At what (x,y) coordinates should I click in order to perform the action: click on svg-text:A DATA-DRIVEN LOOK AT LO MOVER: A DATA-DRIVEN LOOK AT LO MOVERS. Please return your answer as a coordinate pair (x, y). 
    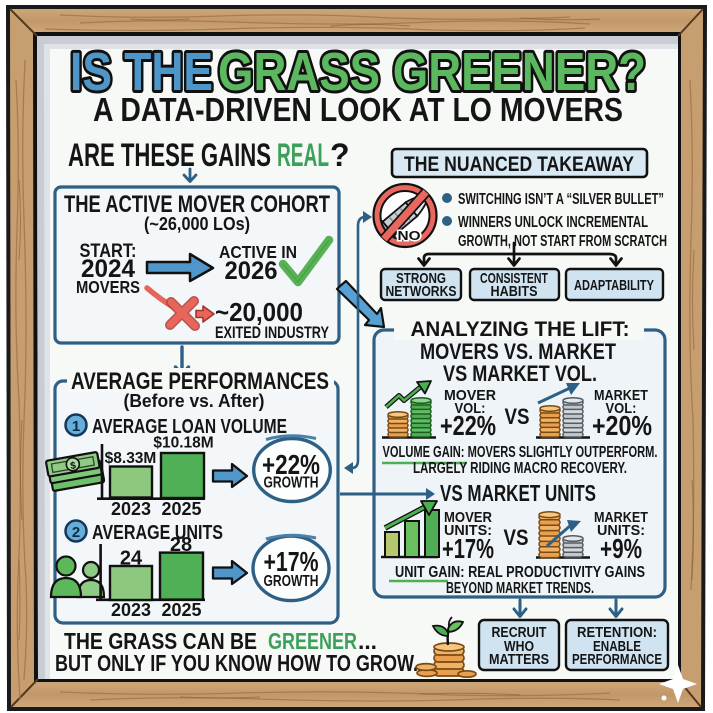
    Looking at the image, I should click on (358, 109).